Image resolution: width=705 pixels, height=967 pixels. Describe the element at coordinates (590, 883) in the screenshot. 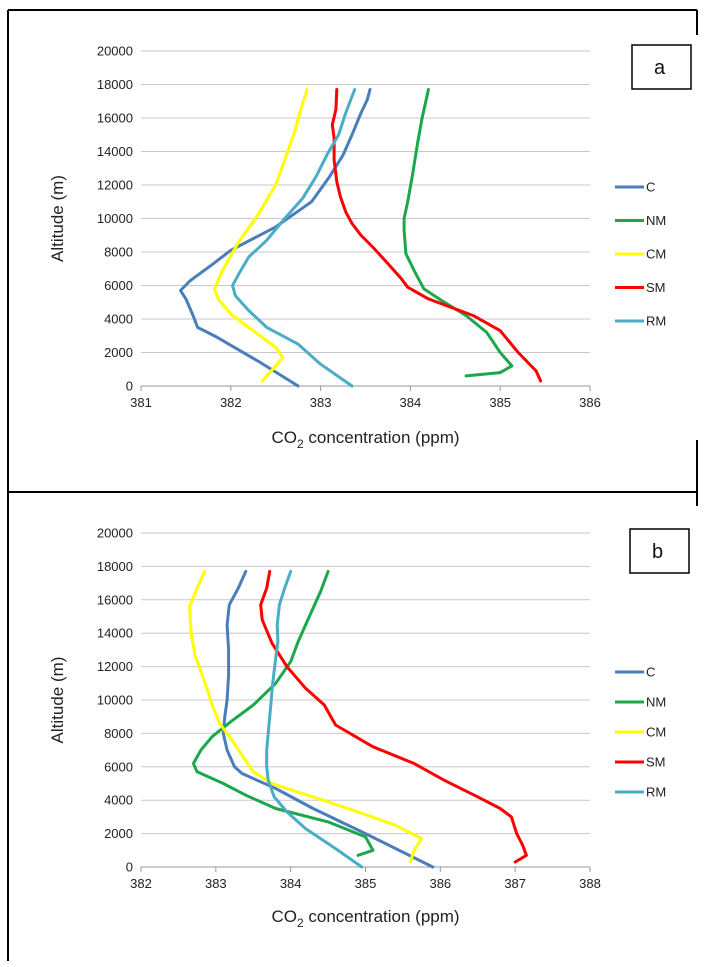

I see `x-tick-label: 388` at that location.